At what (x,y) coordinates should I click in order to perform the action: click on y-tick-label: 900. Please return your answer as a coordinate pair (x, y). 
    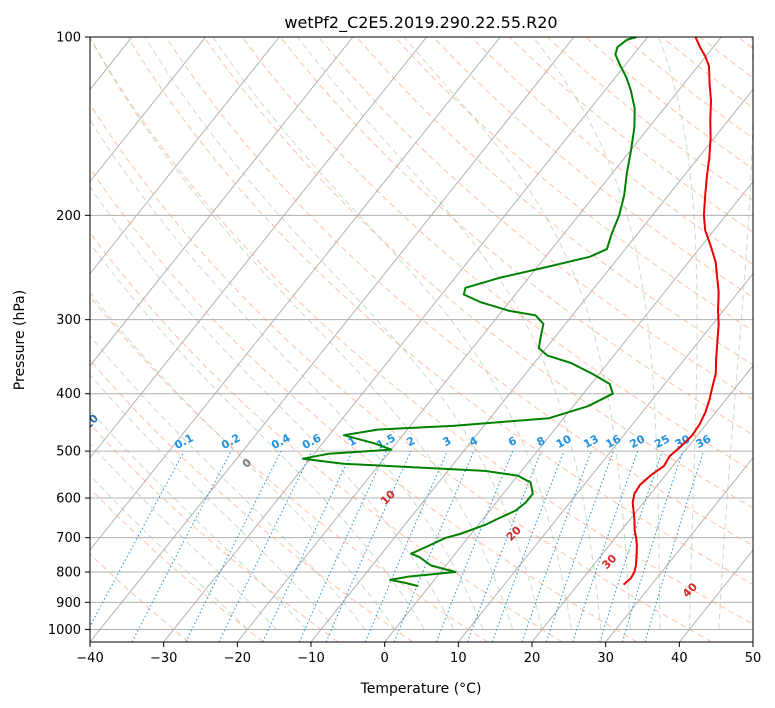
    Looking at the image, I should click on (68, 603).